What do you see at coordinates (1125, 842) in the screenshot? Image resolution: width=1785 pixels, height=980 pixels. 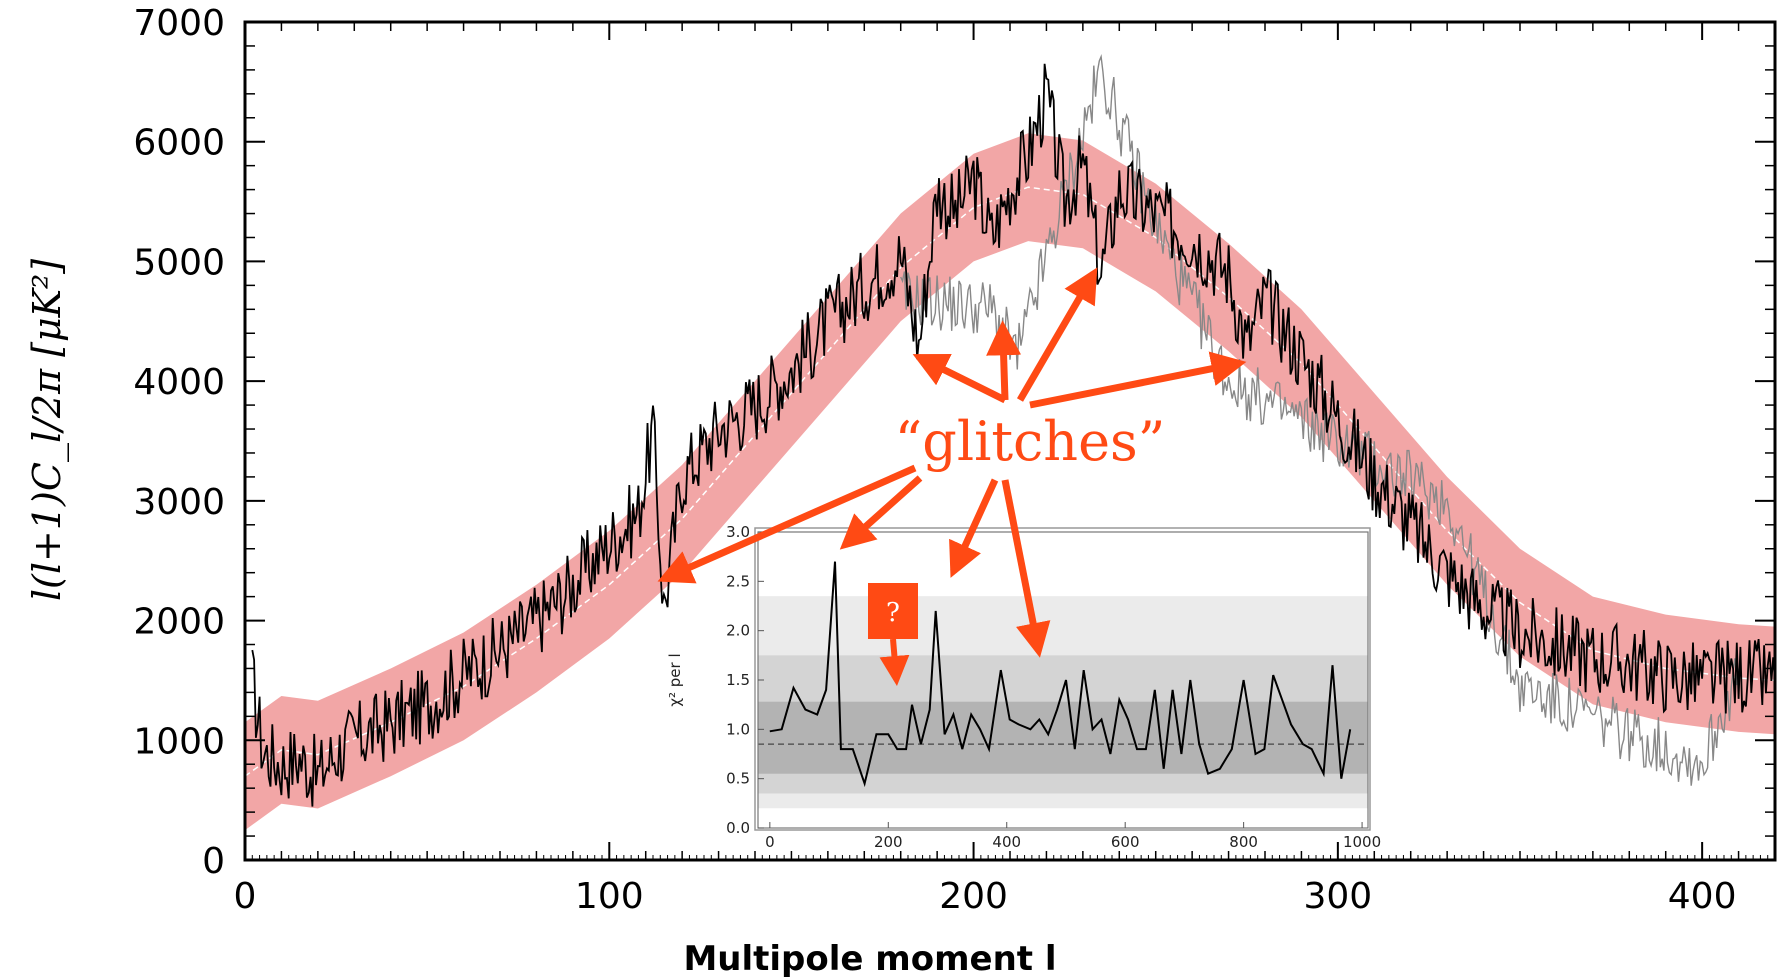 I see `inset-x-tick-label: 600` at bounding box center [1125, 842].